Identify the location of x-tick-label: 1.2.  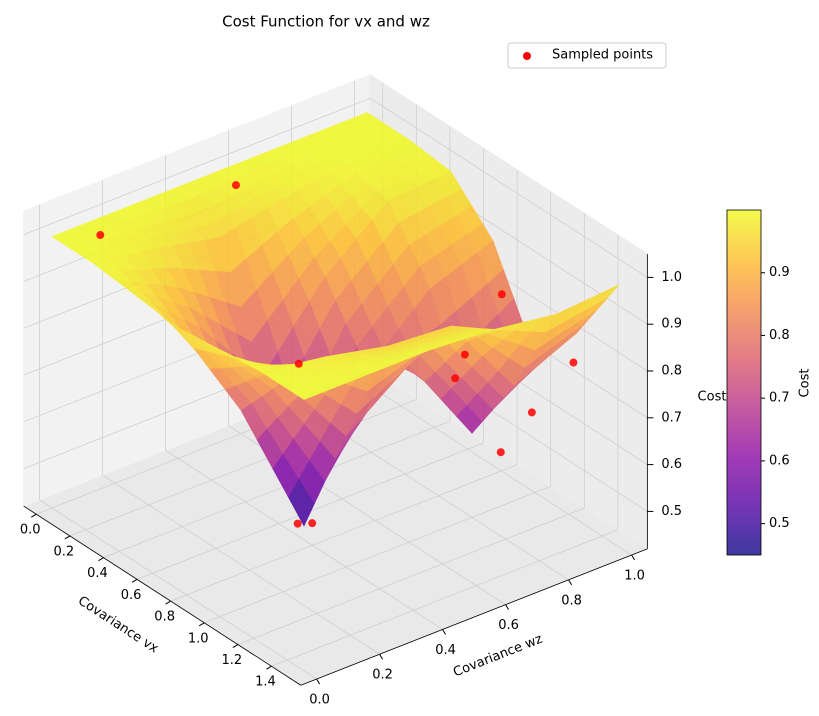
(232, 660).